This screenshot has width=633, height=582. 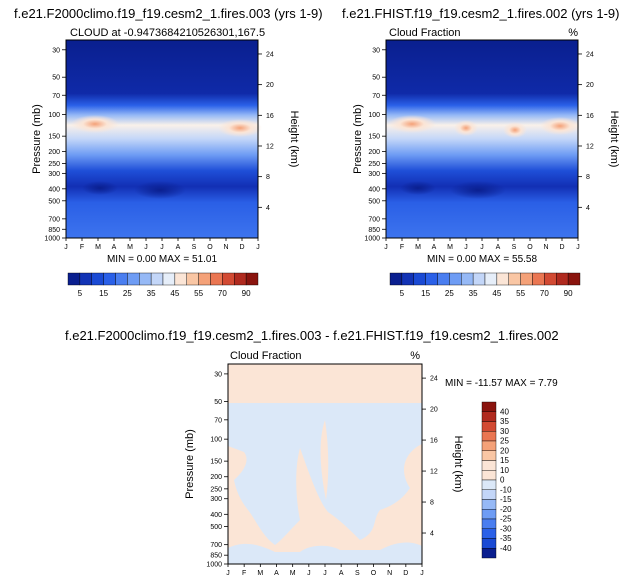 I want to click on panel1-ylabel: Pressure (mb), so click(x=37, y=139).